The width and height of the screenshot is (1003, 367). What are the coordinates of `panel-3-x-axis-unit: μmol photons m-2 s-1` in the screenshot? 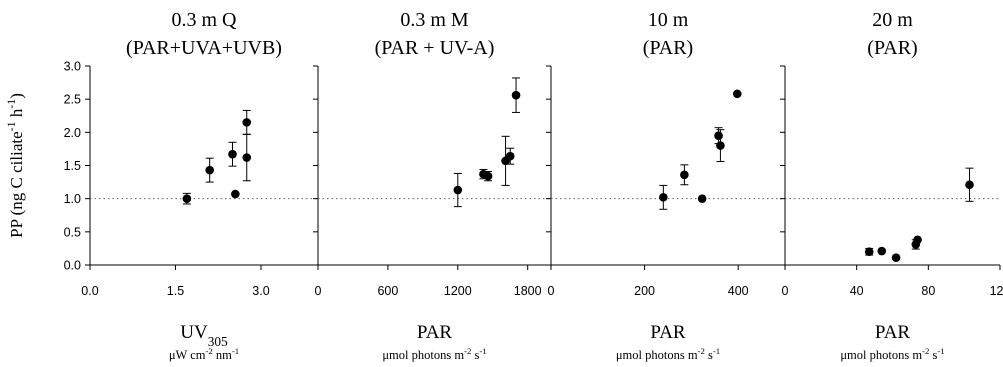 It's located at (668, 354).